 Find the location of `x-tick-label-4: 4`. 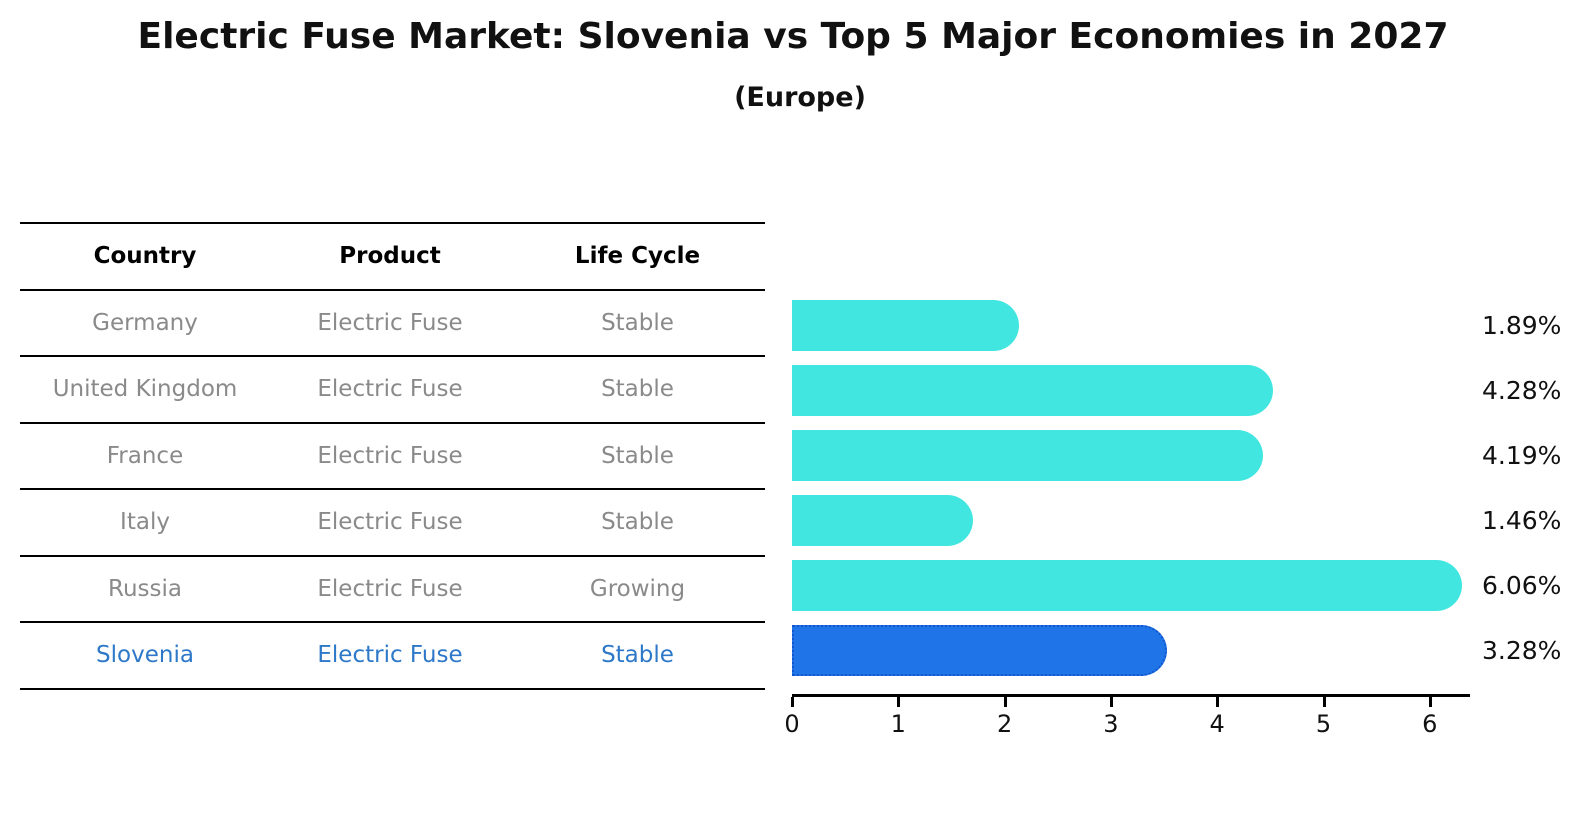

x-tick-label-4: 4 is located at coordinates (1217, 724).